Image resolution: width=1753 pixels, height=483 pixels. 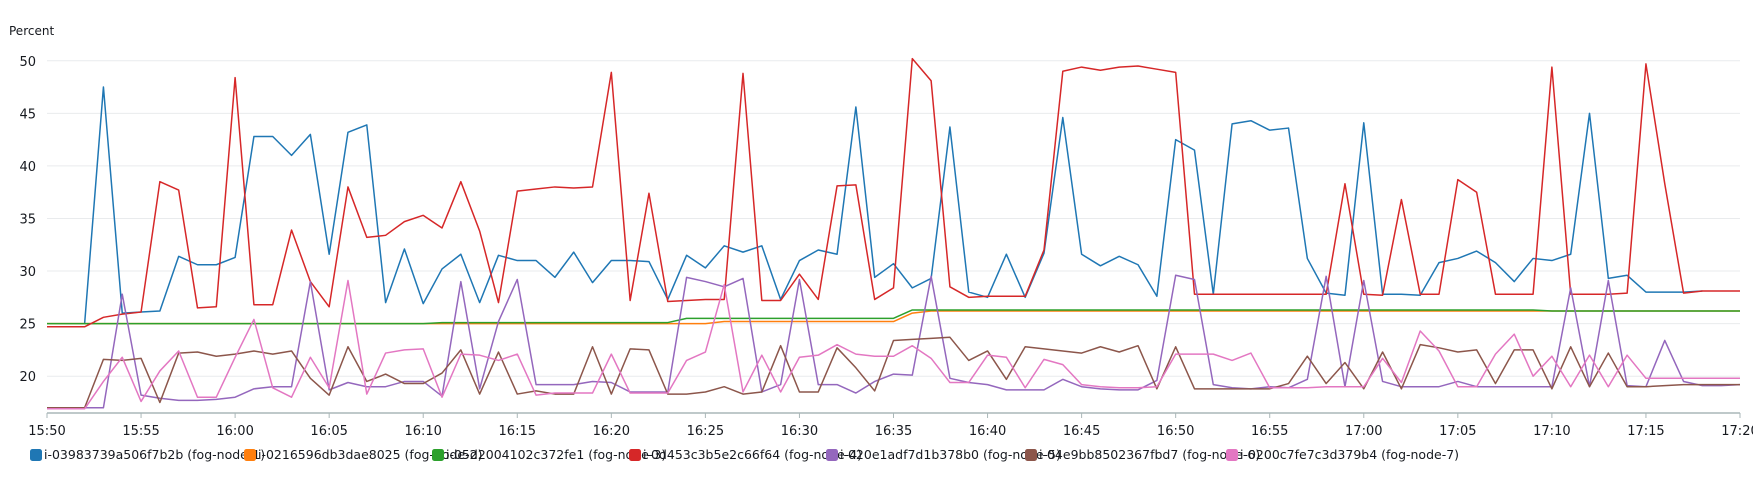 What do you see at coordinates (27, 272) in the screenshot?
I see `y-tick-label: 30` at bounding box center [27, 272].